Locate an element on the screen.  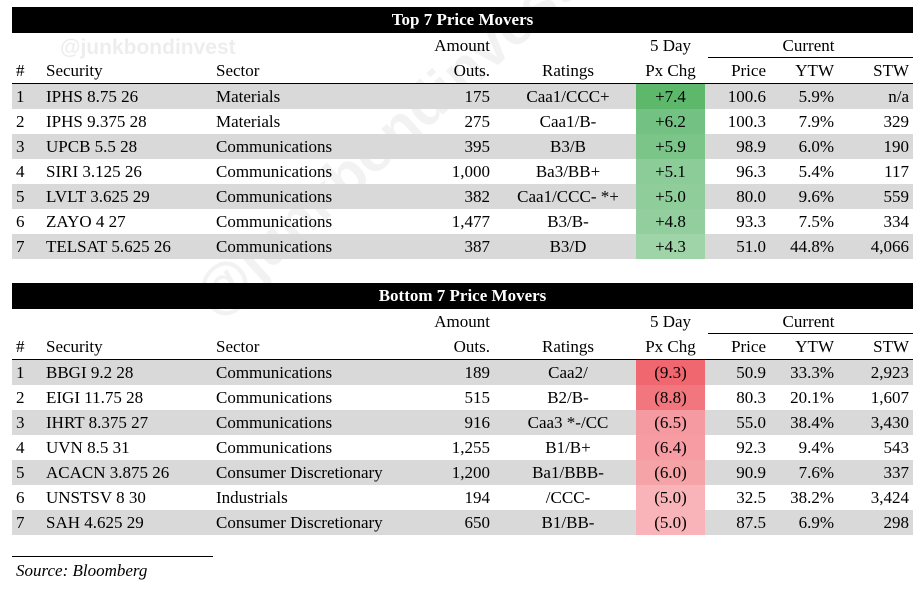
cell-num: 1 is located at coordinates (20, 372).